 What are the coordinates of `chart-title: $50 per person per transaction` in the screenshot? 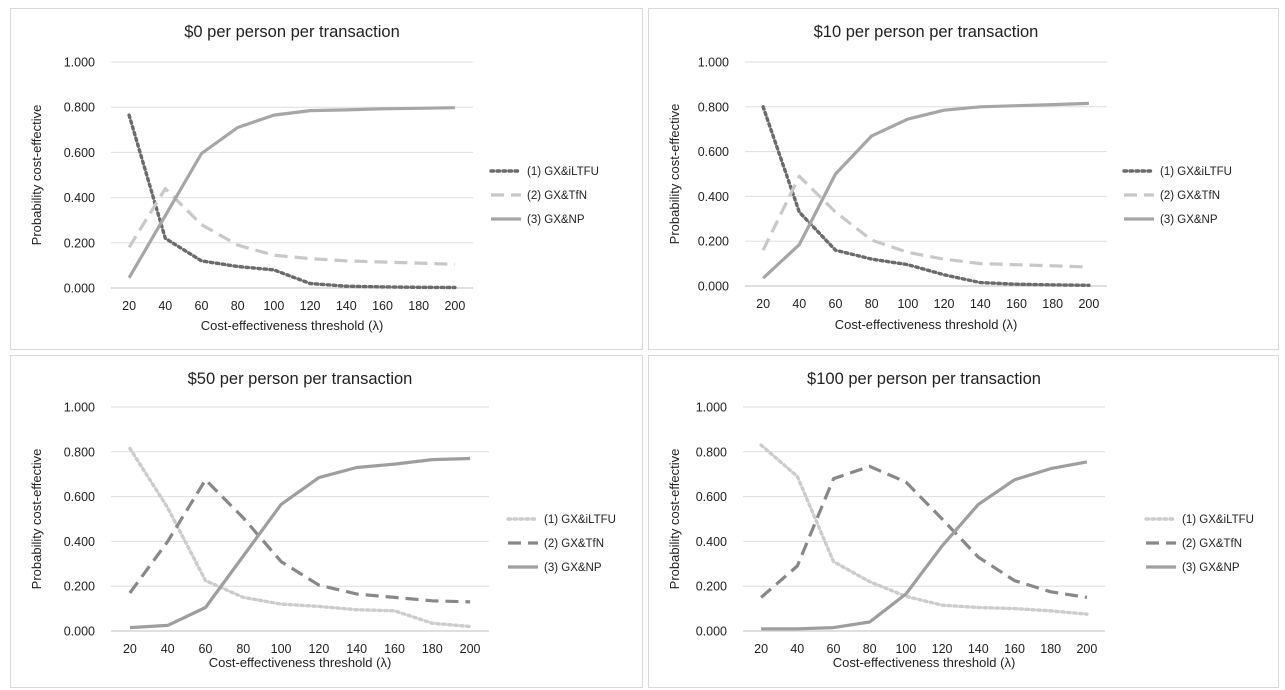 It's located at (300, 379).